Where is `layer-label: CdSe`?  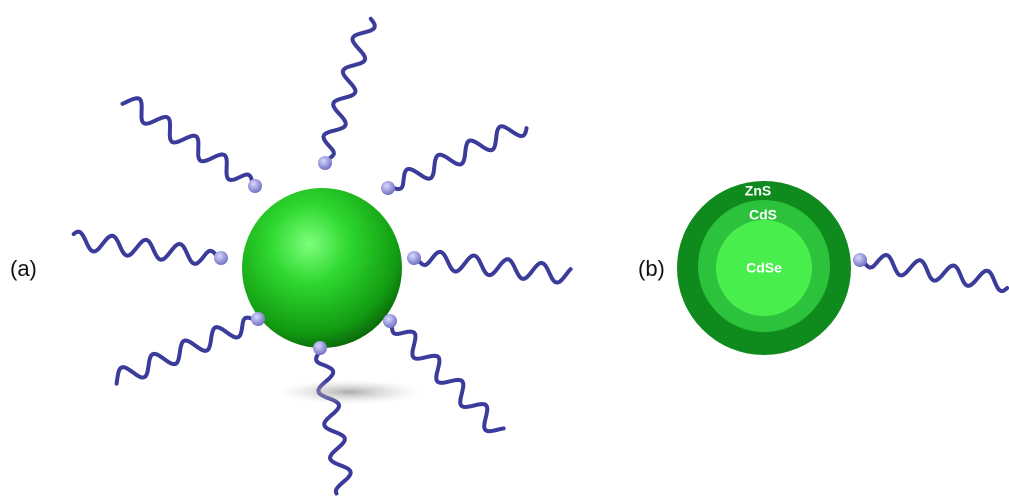 layer-label: CdSe is located at coordinates (764, 268).